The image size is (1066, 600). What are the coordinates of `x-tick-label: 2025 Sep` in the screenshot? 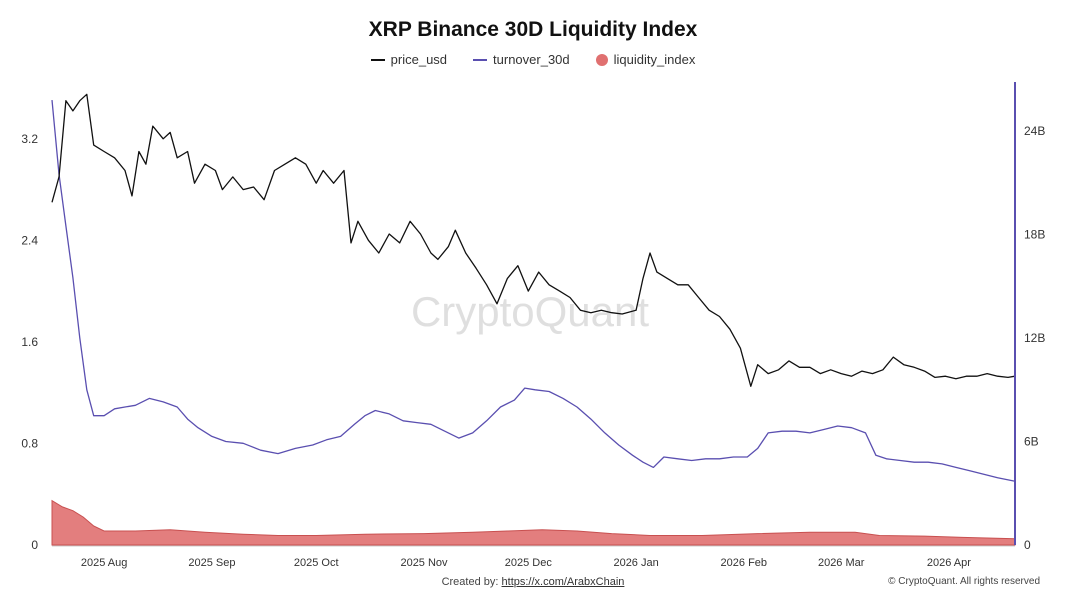 It's located at (211, 563).